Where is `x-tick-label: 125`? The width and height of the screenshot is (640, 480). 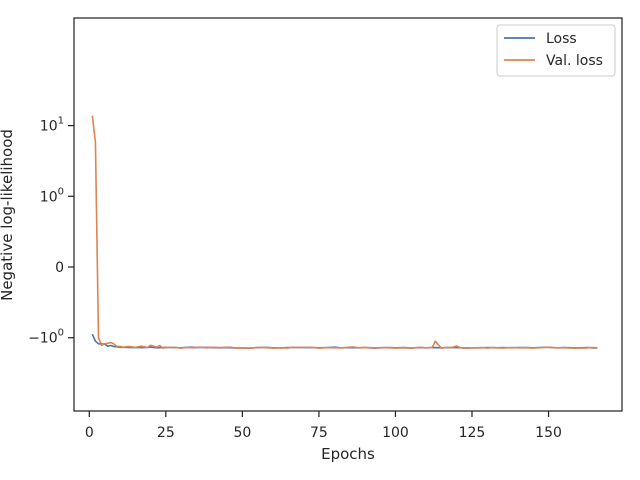
x-tick-label: 125 is located at coordinates (472, 433).